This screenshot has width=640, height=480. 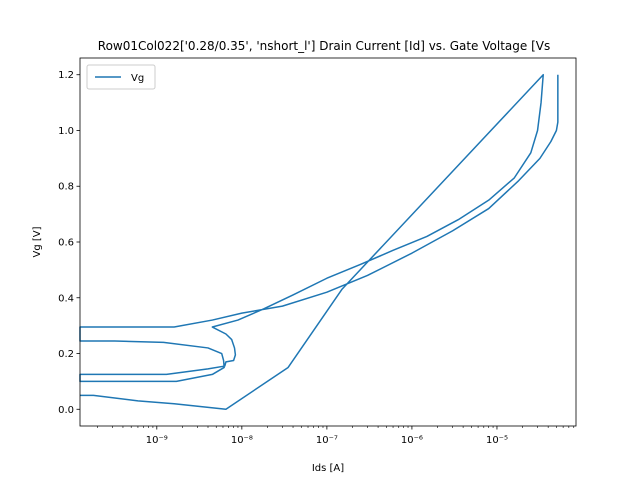 I want to click on y-tick-label-4: 0.8, so click(x=66, y=187).